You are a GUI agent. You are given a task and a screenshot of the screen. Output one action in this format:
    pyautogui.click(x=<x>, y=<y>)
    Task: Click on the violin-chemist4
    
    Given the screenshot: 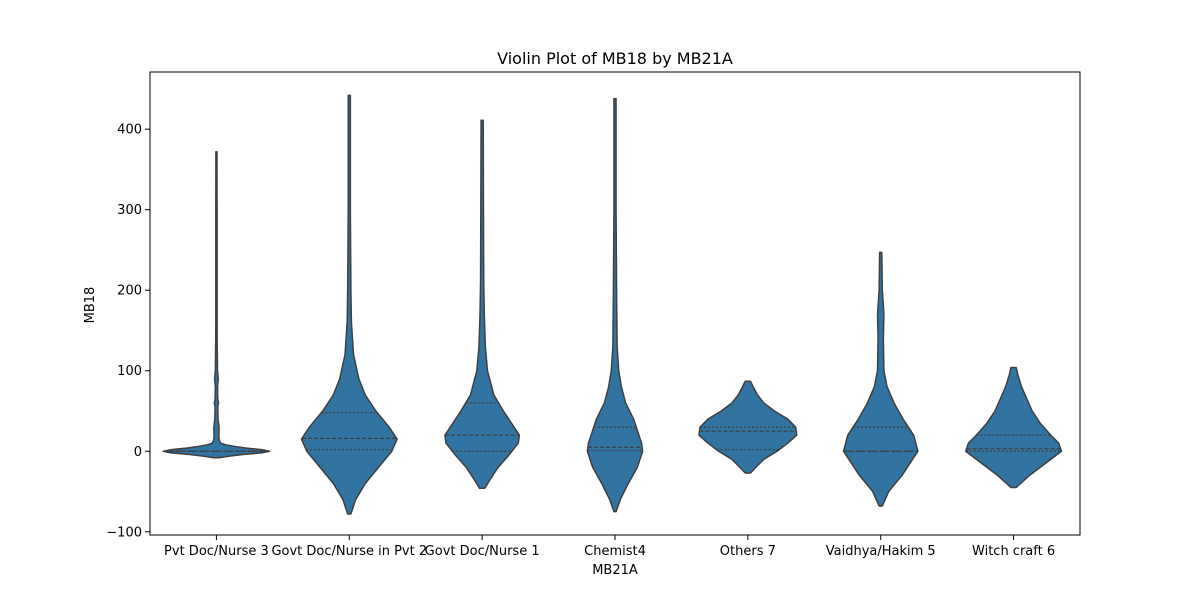 What is the action you would take?
    pyautogui.click(x=615, y=305)
    